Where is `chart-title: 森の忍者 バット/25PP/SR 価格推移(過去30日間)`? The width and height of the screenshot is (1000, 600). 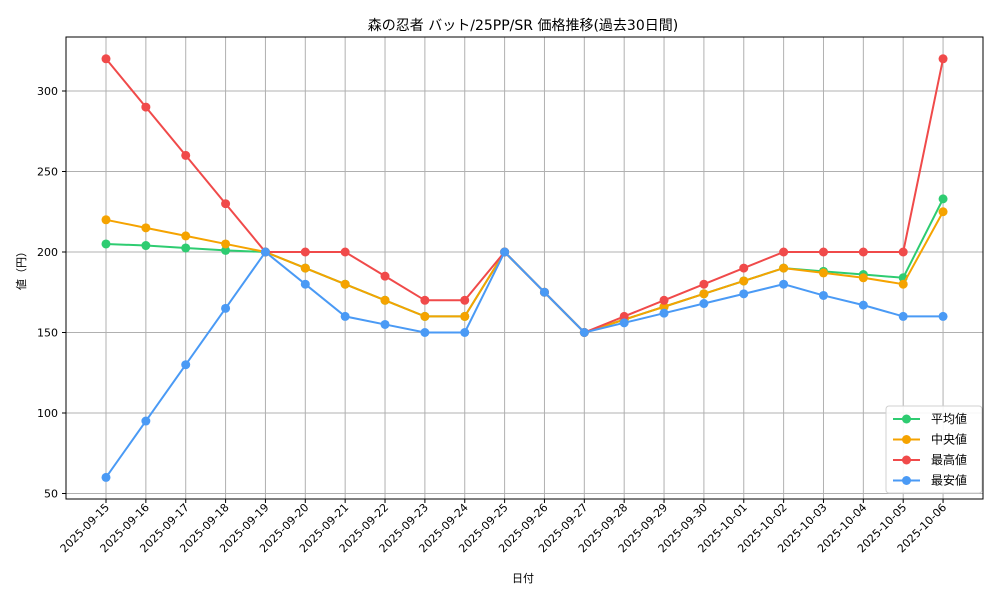 chart-title: 森の忍者 バット/25PP/SR 価格推移(過去30日間) is located at coordinates (523, 26).